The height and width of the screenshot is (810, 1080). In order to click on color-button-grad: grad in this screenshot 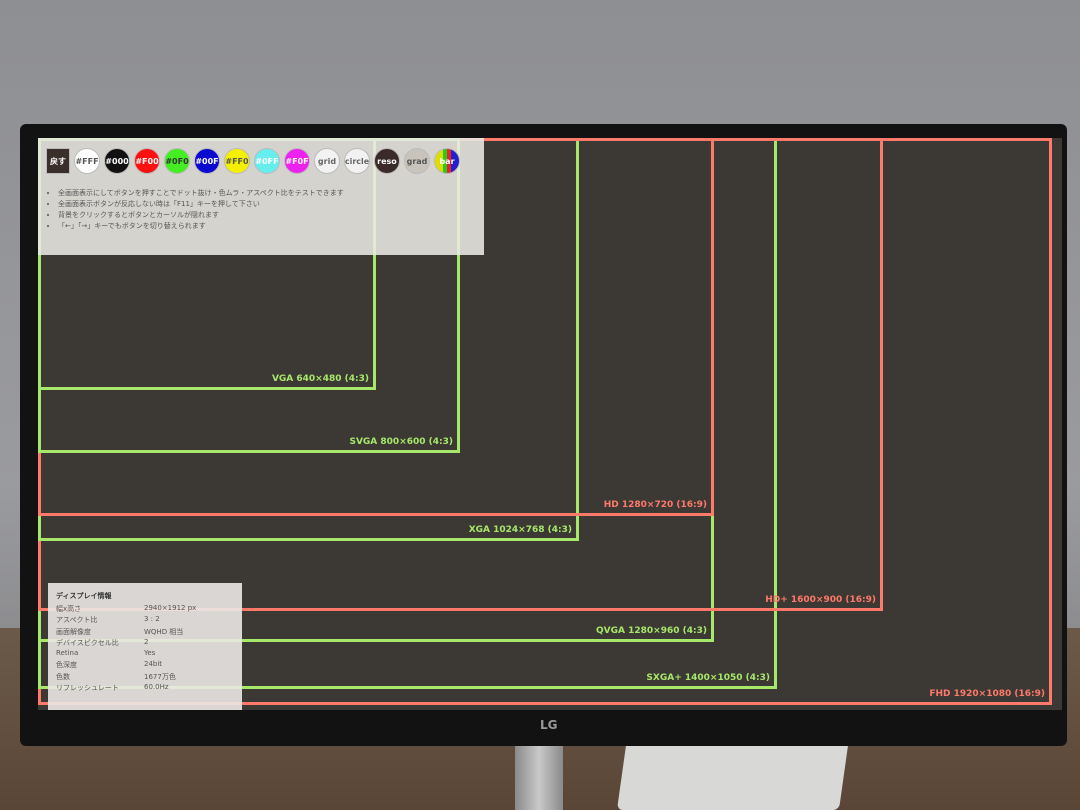, I will do `click(417, 161)`.